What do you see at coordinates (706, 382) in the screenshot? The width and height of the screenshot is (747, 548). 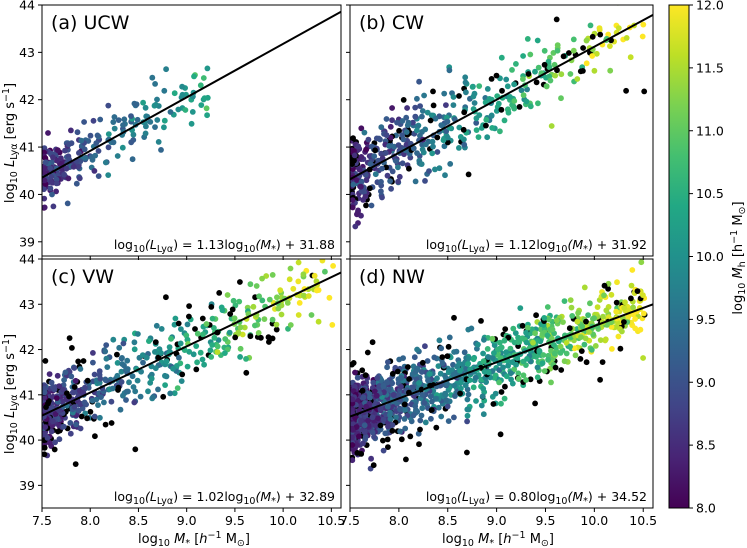 I see `colorbar-tick-label: 9.0` at bounding box center [706, 382].